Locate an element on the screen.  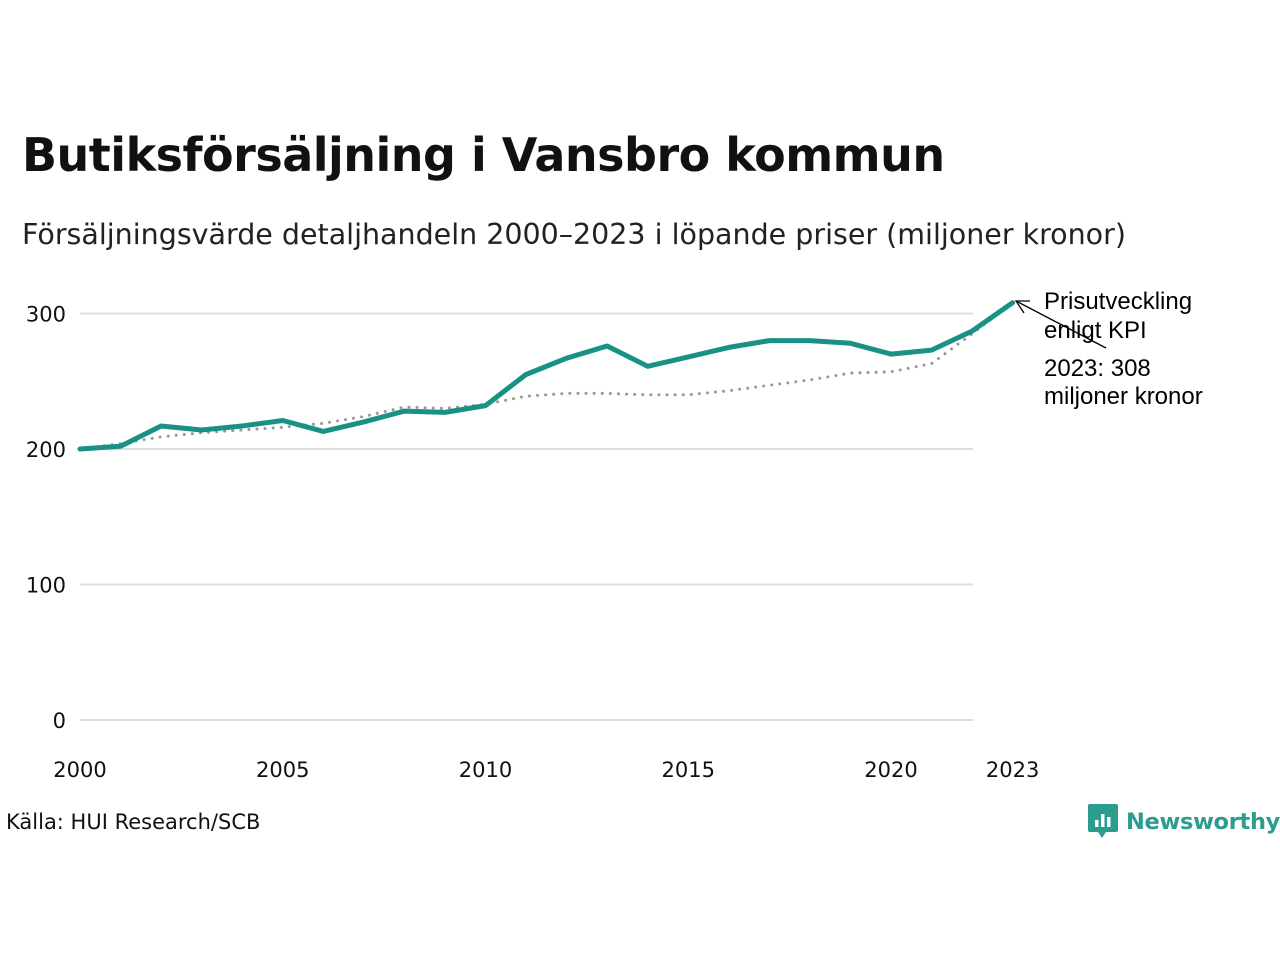
chart-title: Butiksförsäljning i Vansbro kommun is located at coordinates (483, 155).